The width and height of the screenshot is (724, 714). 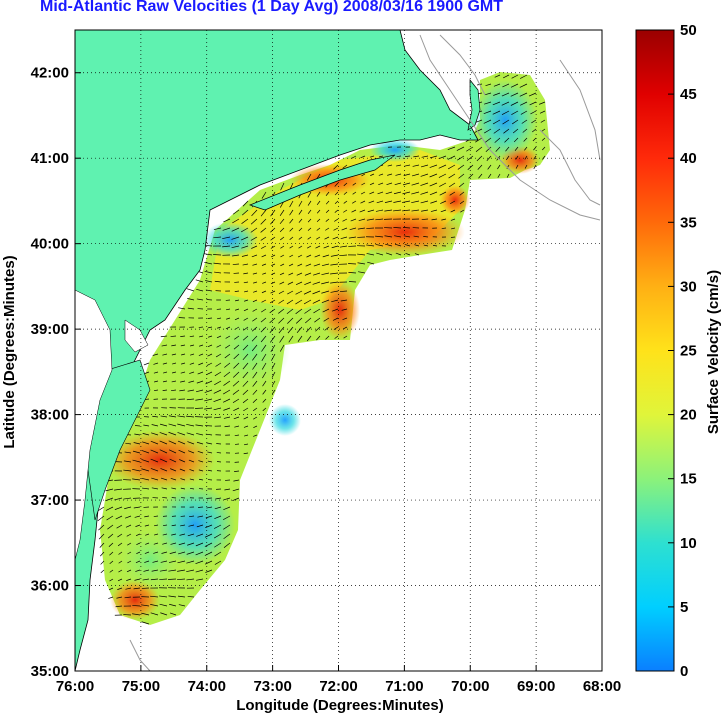 What do you see at coordinates (340, 705) in the screenshot?
I see `x-axis-label: Longitude (Degrees:Minutes)` at bounding box center [340, 705].